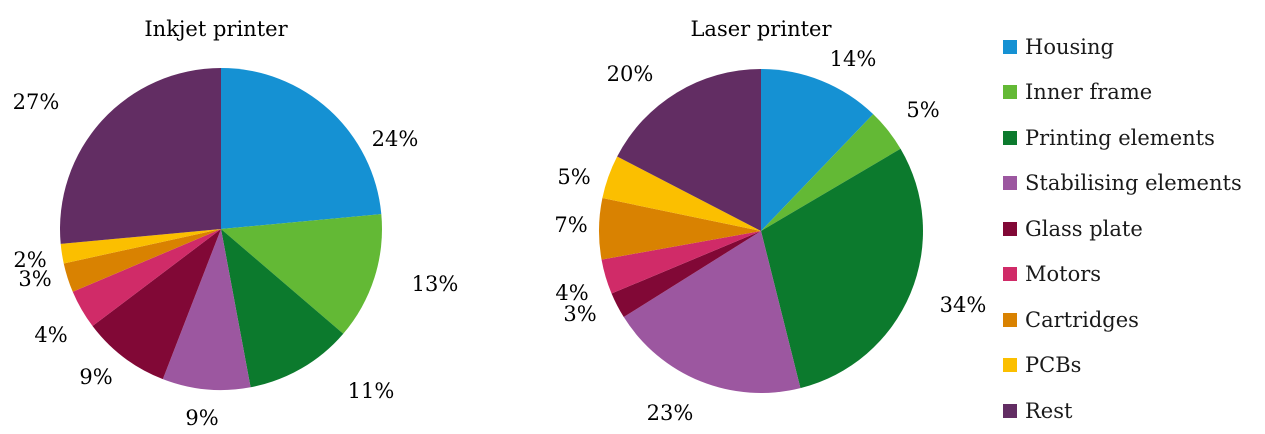  I want to click on slice-percent-label: 20%, so click(630, 74).